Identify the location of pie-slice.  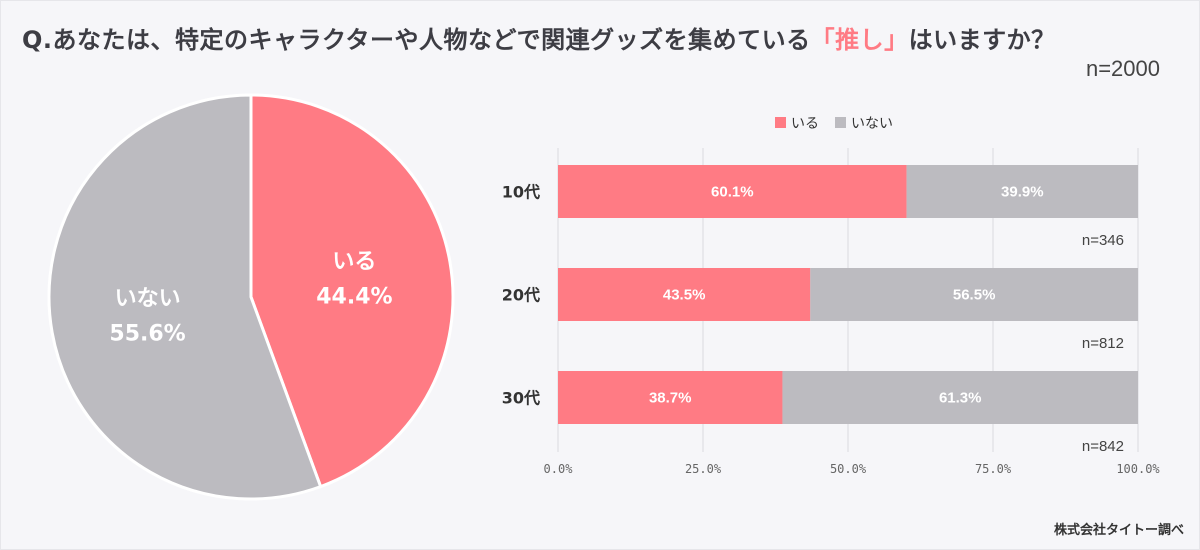
(352, 291).